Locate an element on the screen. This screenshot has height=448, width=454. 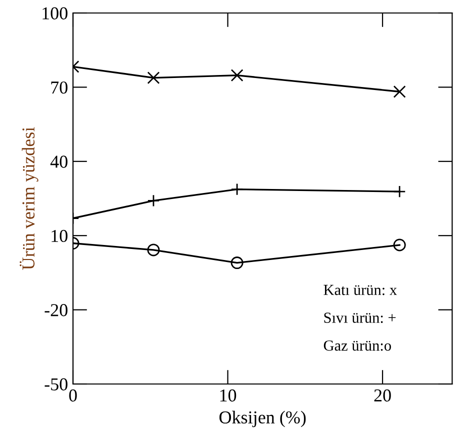
annotation: Gaz ürün:o is located at coordinates (357, 345).